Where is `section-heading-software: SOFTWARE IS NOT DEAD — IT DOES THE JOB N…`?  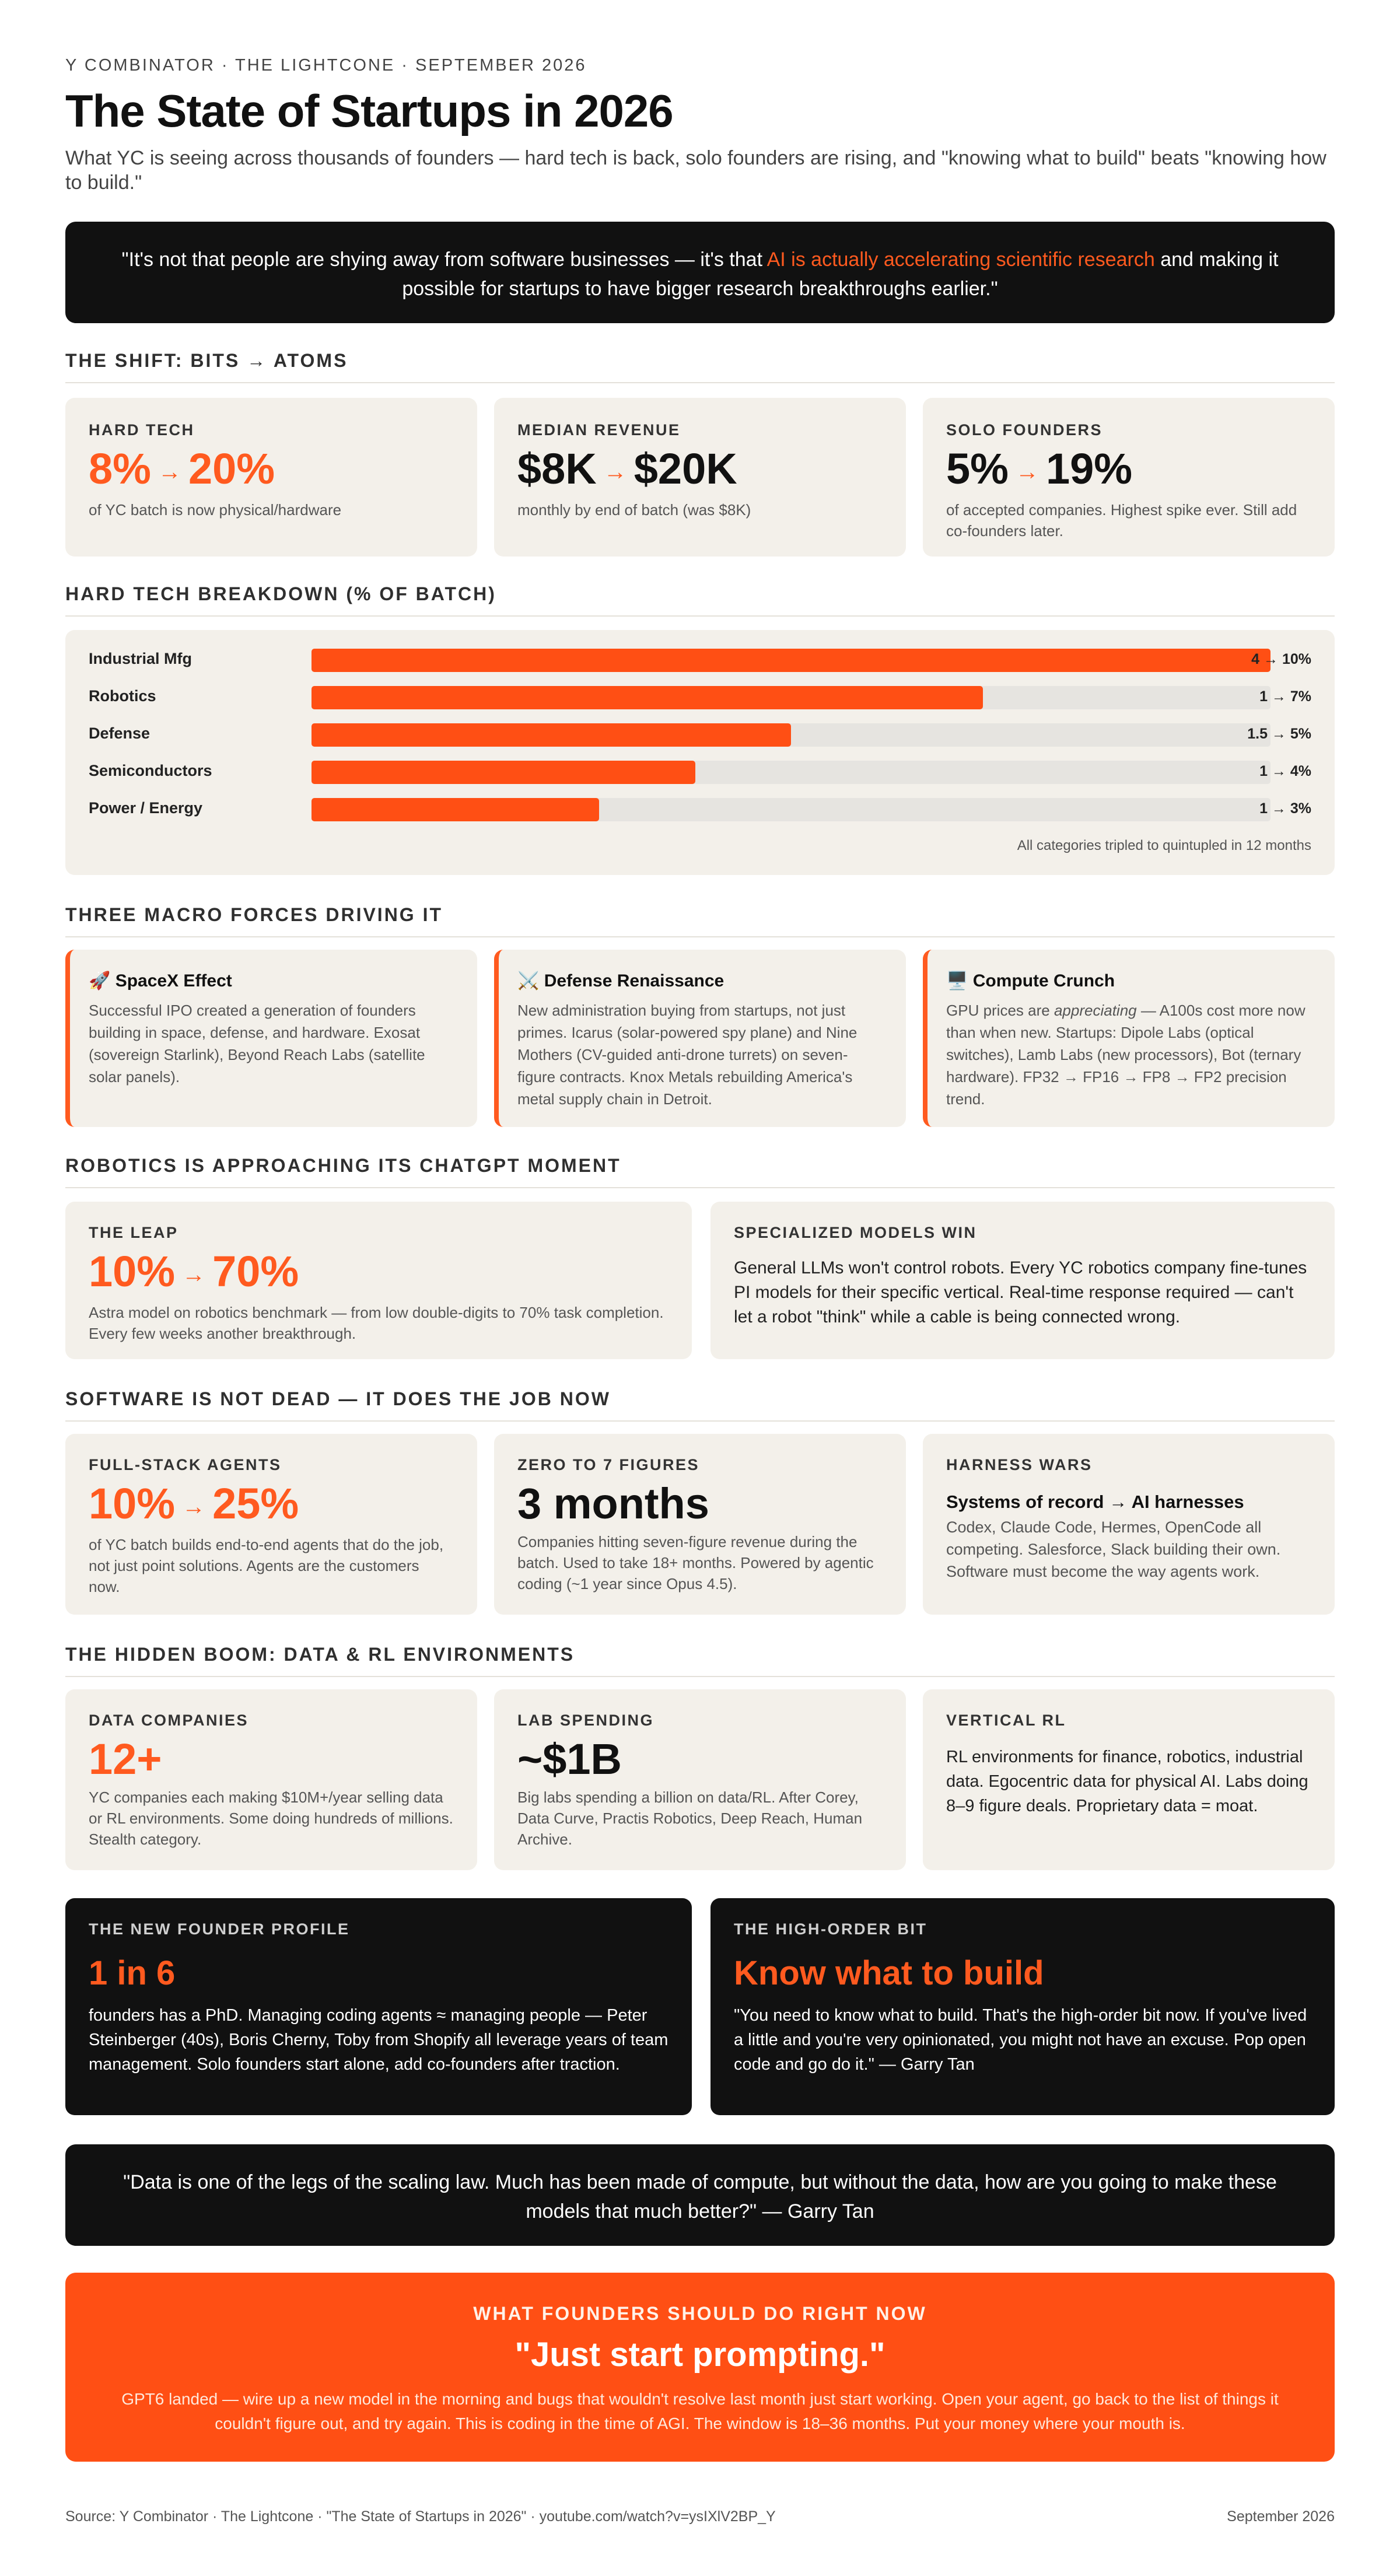 section-heading-software: SOFTWARE IS NOT DEAD — IT DOES THE JOB N… is located at coordinates (700, 1405).